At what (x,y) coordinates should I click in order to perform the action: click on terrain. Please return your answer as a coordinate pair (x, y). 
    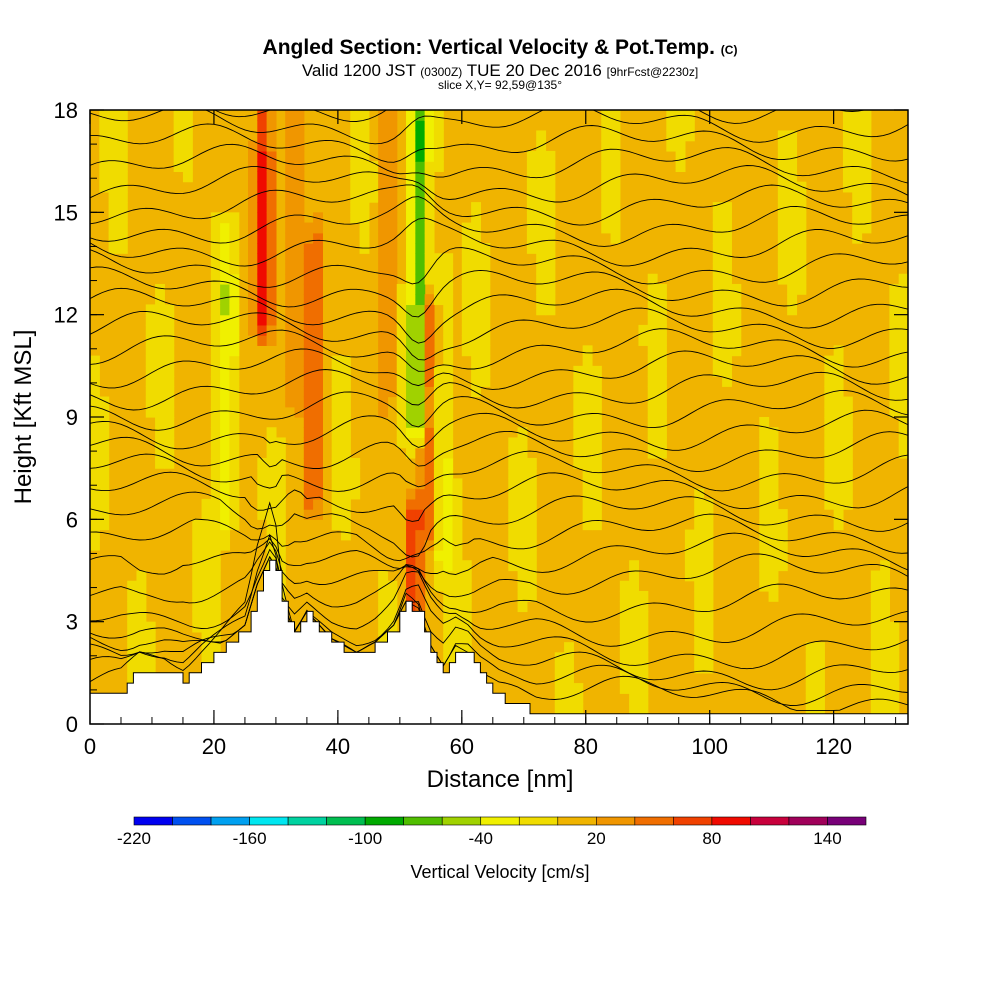
    Looking at the image, I should click on (499, 641).